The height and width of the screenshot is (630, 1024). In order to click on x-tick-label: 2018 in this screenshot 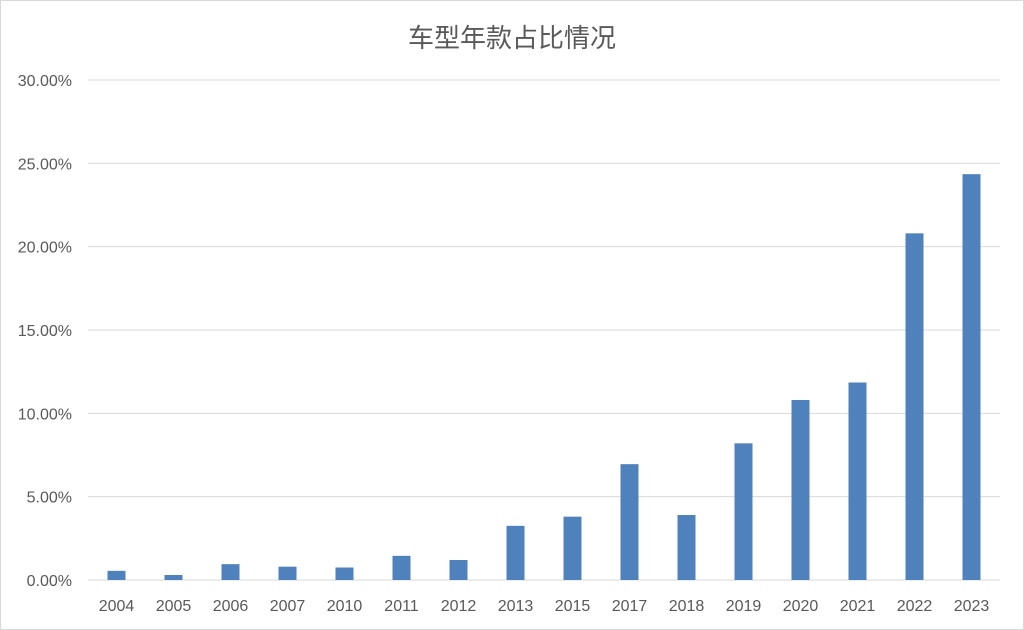, I will do `click(687, 606)`.